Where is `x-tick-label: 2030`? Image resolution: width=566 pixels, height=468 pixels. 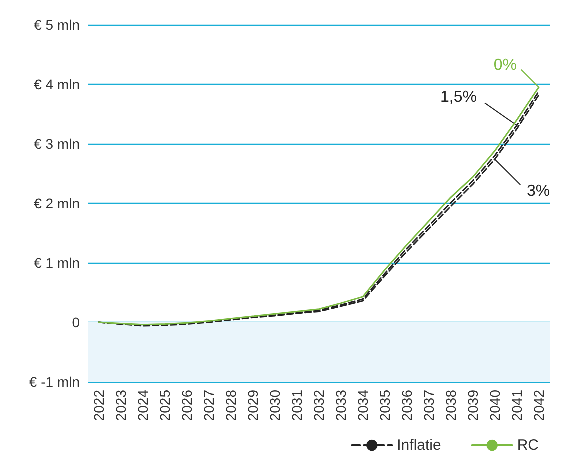
x-tick-label: 2030 is located at coordinates (275, 406).